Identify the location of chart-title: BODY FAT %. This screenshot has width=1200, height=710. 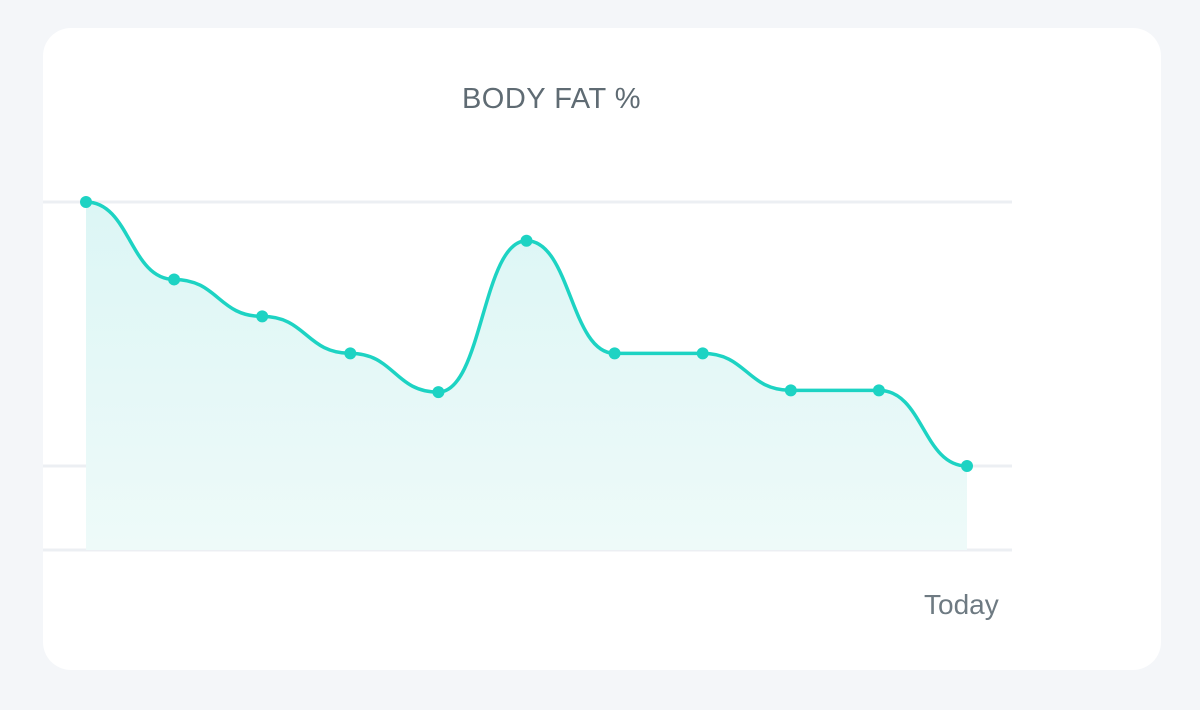
(551, 99).